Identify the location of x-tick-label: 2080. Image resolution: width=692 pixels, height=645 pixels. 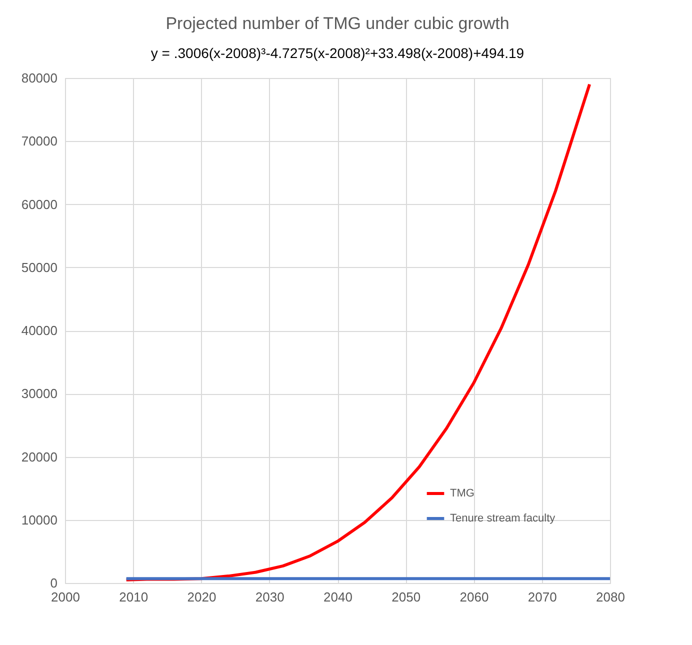
(610, 597).